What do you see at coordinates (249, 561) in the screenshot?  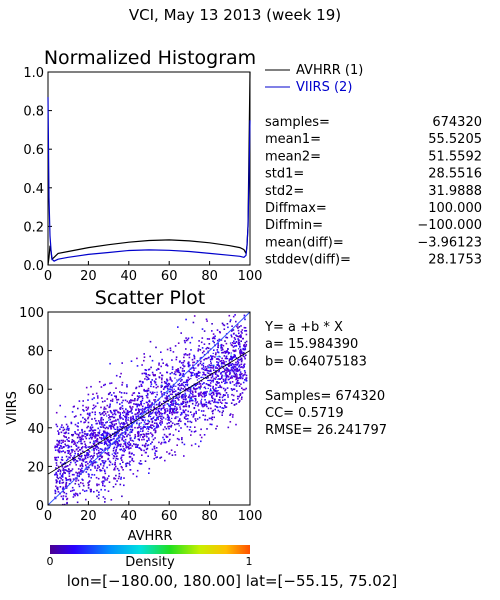 I see `colorbar-max-label: 1` at bounding box center [249, 561].